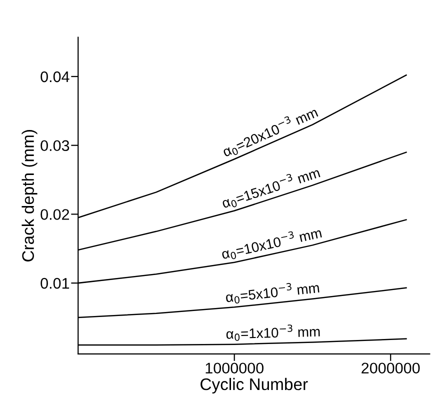 This screenshot has width=434, height=414. I want to click on y-tick-label: 0.04, so click(55, 76).